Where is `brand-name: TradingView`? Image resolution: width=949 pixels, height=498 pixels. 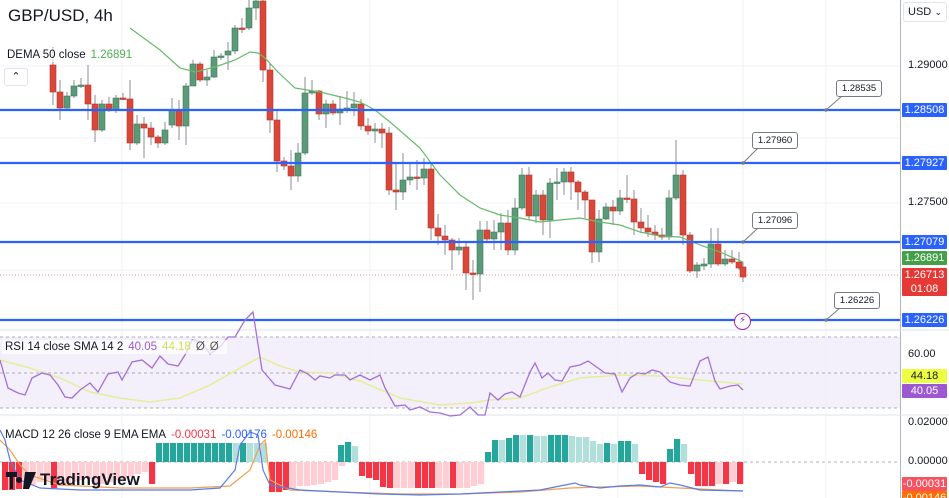 brand-name: TradingView is located at coordinates (90, 479).